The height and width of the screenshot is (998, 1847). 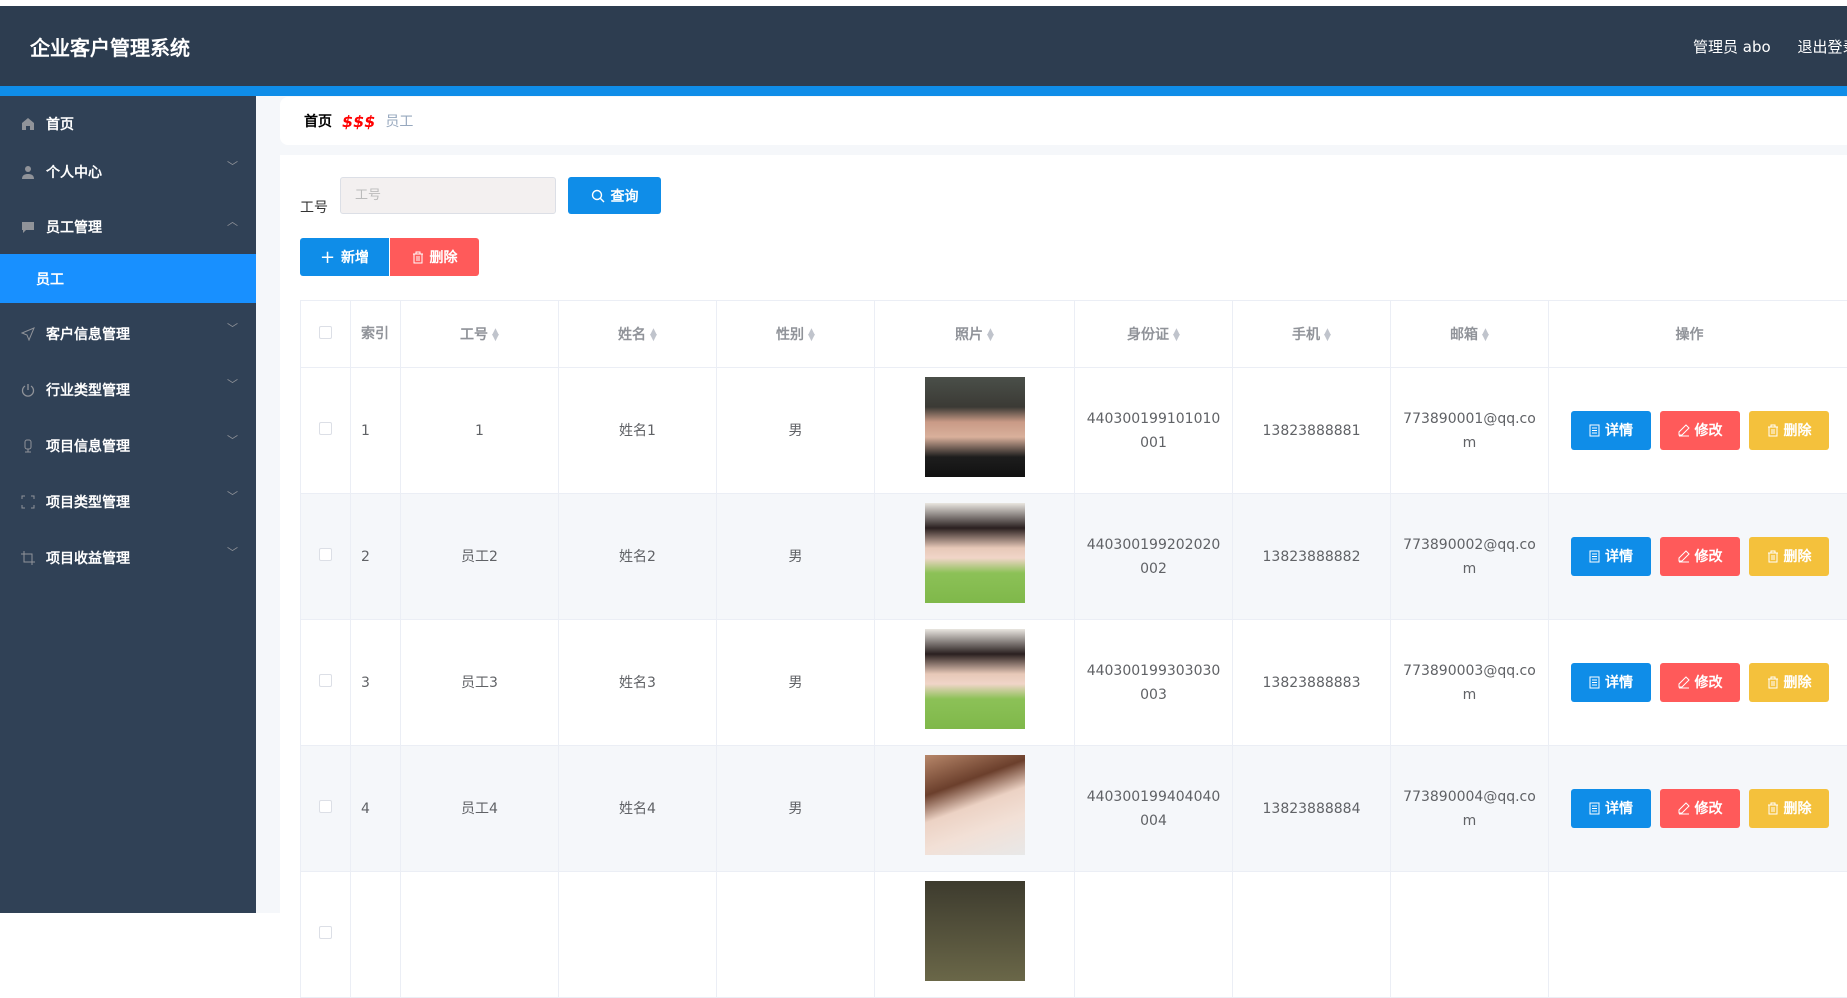 What do you see at coordinates (50, 279) in the screenshot?
I see `sidebar-item-label: 员工` at bounding box center [50, 279].